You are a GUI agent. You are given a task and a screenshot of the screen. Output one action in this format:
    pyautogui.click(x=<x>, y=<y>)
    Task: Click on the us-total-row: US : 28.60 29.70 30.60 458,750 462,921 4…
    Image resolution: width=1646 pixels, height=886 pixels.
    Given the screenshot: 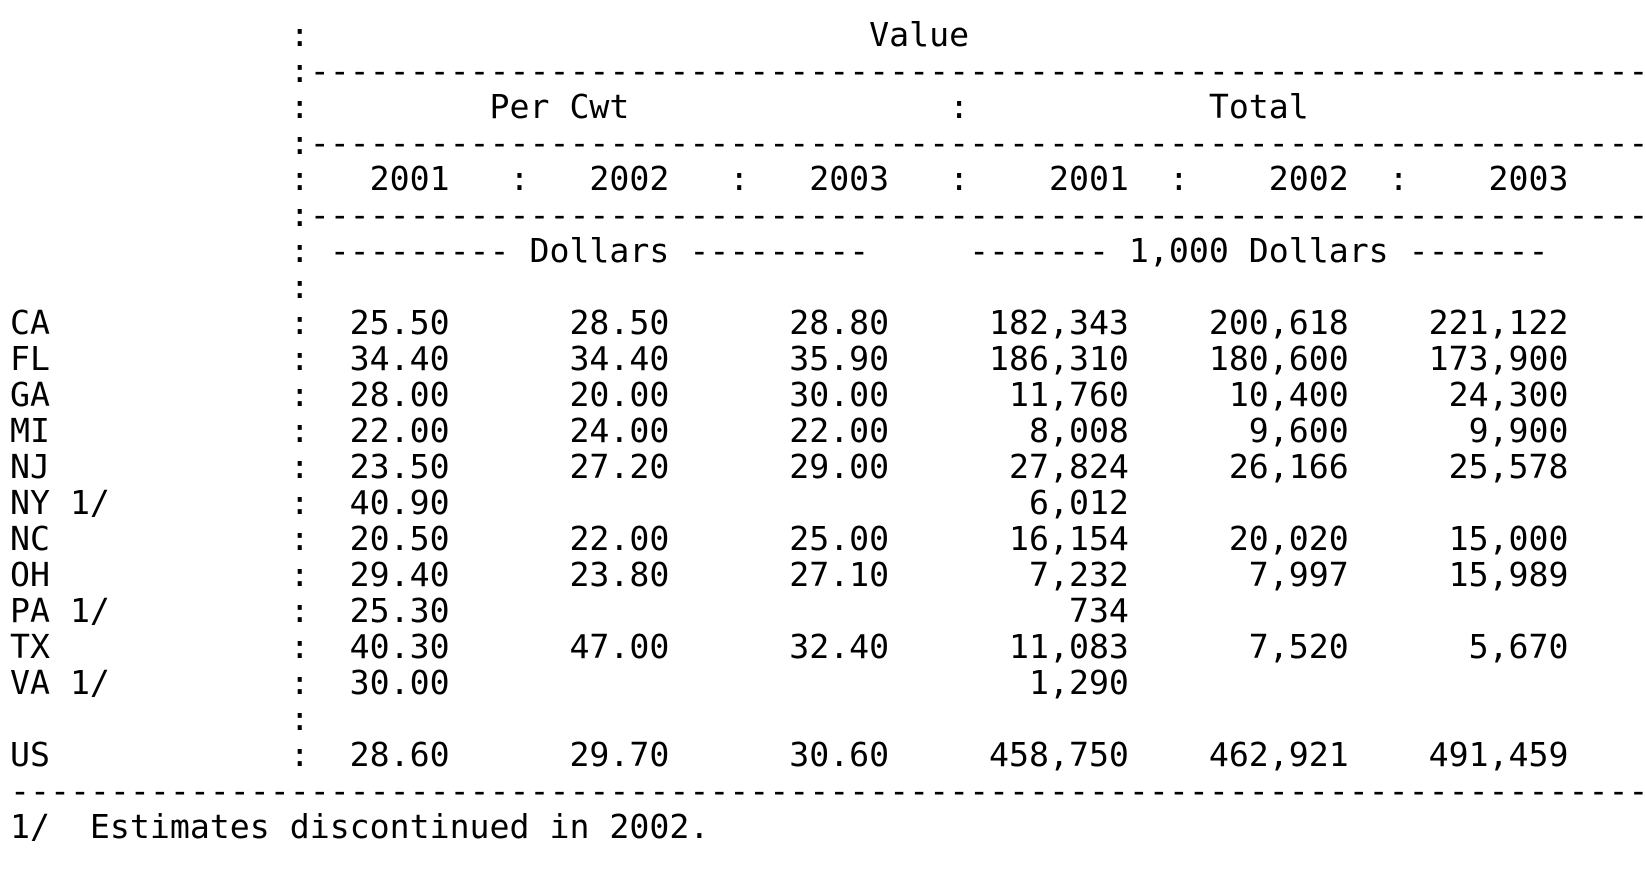 What is the action you would take?
    pyautogui.click(x=828, y=754)
    